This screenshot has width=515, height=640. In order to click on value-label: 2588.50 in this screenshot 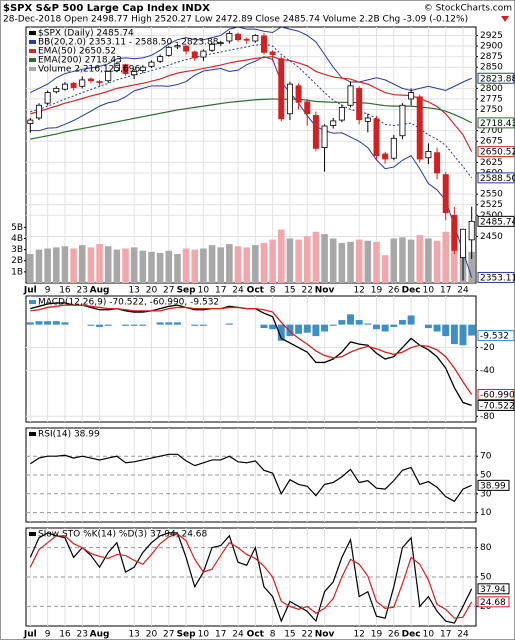, I will do `click(497, 179)`.